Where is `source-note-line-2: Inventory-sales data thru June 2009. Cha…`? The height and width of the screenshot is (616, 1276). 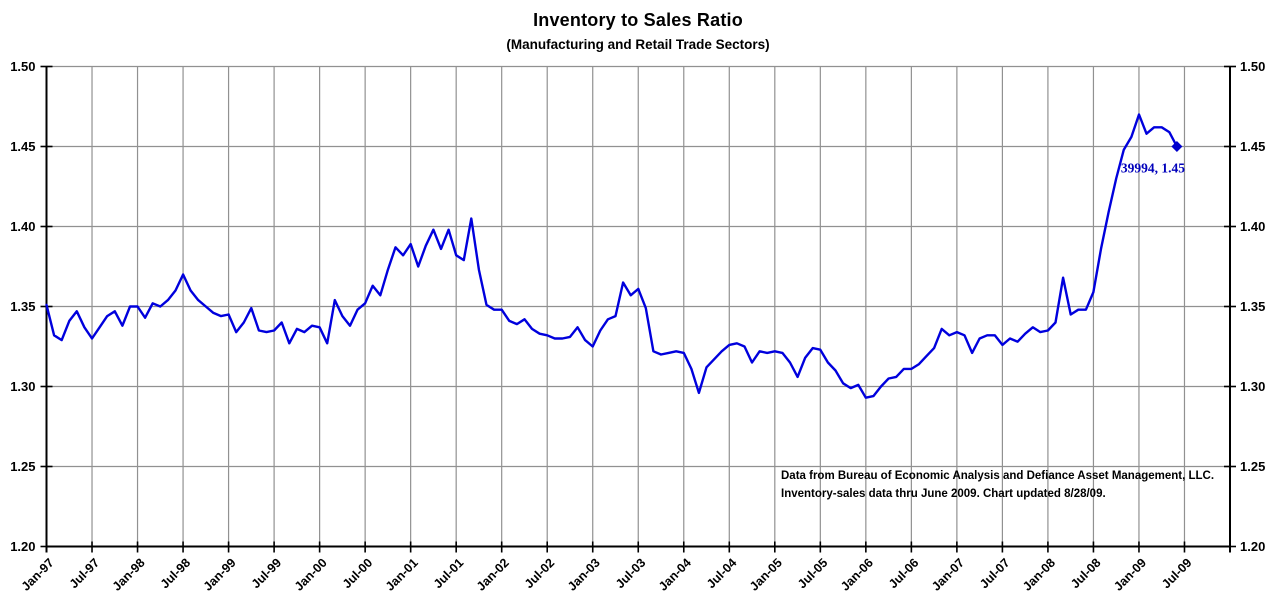 source-note-line-2: Inventory-sales data thru June 2009. Cha… is located at coordinates (943, 494).